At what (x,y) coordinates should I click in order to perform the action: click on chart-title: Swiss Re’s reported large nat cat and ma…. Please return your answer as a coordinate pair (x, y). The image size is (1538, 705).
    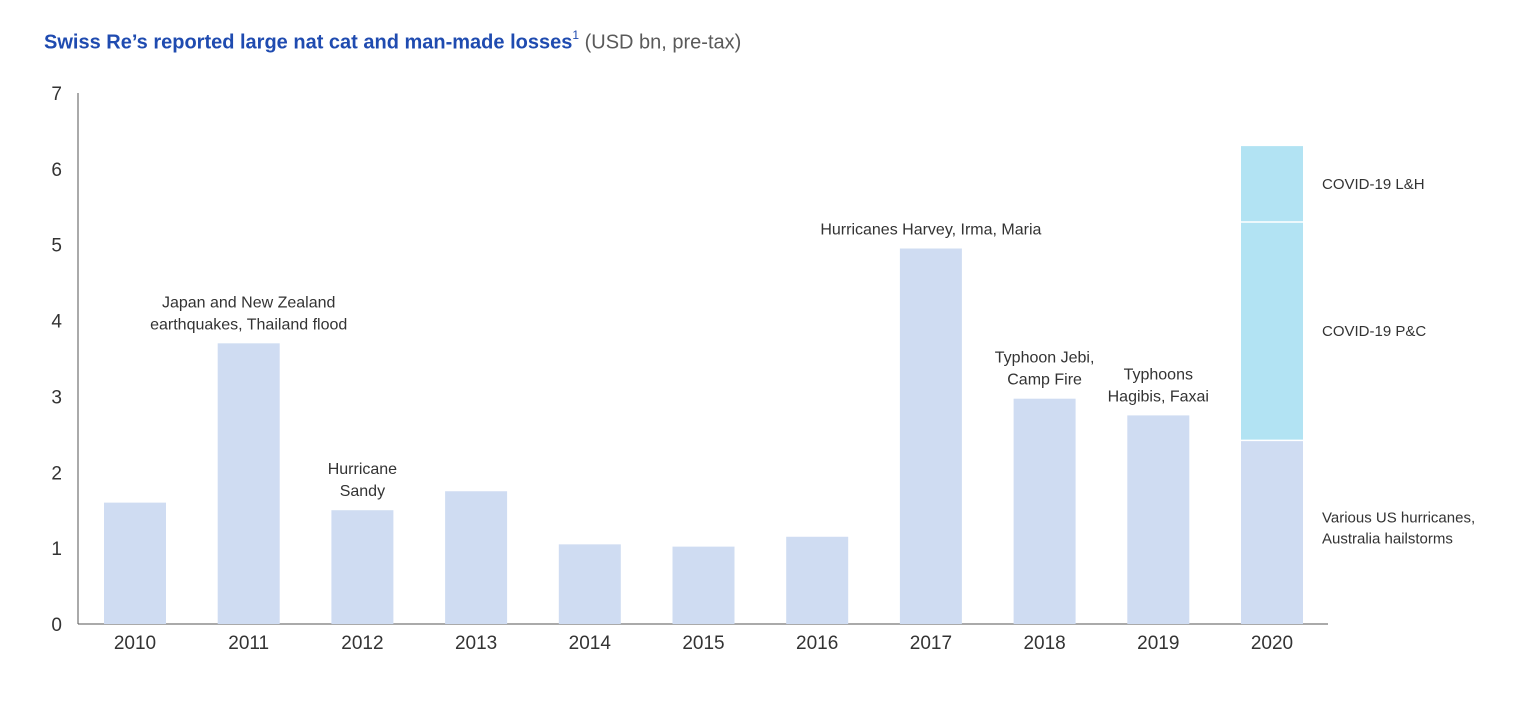
    Looking at the image, I should click on (393, 41).